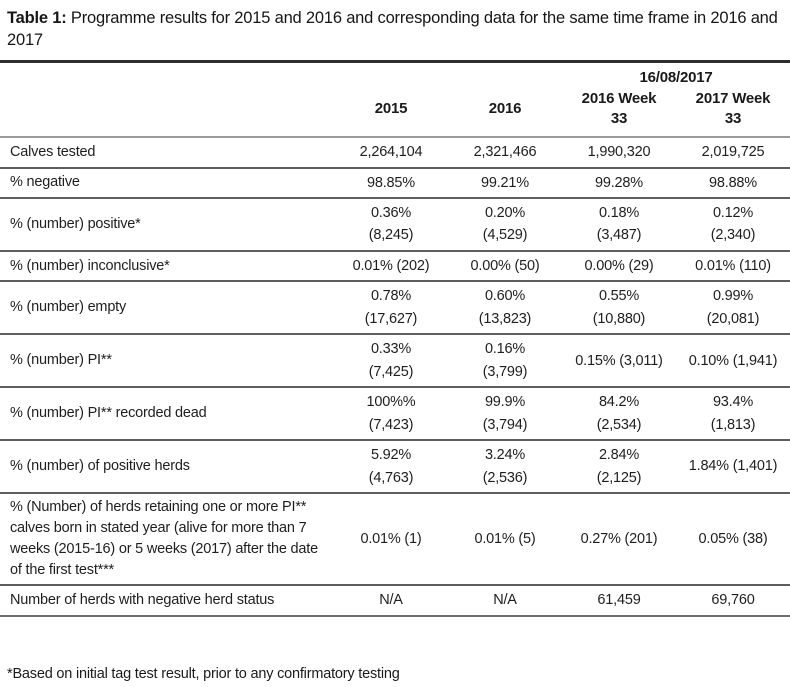 The image size is (790, 687). I want to click on cell: 3.24% (2,536), so click(505, 466).